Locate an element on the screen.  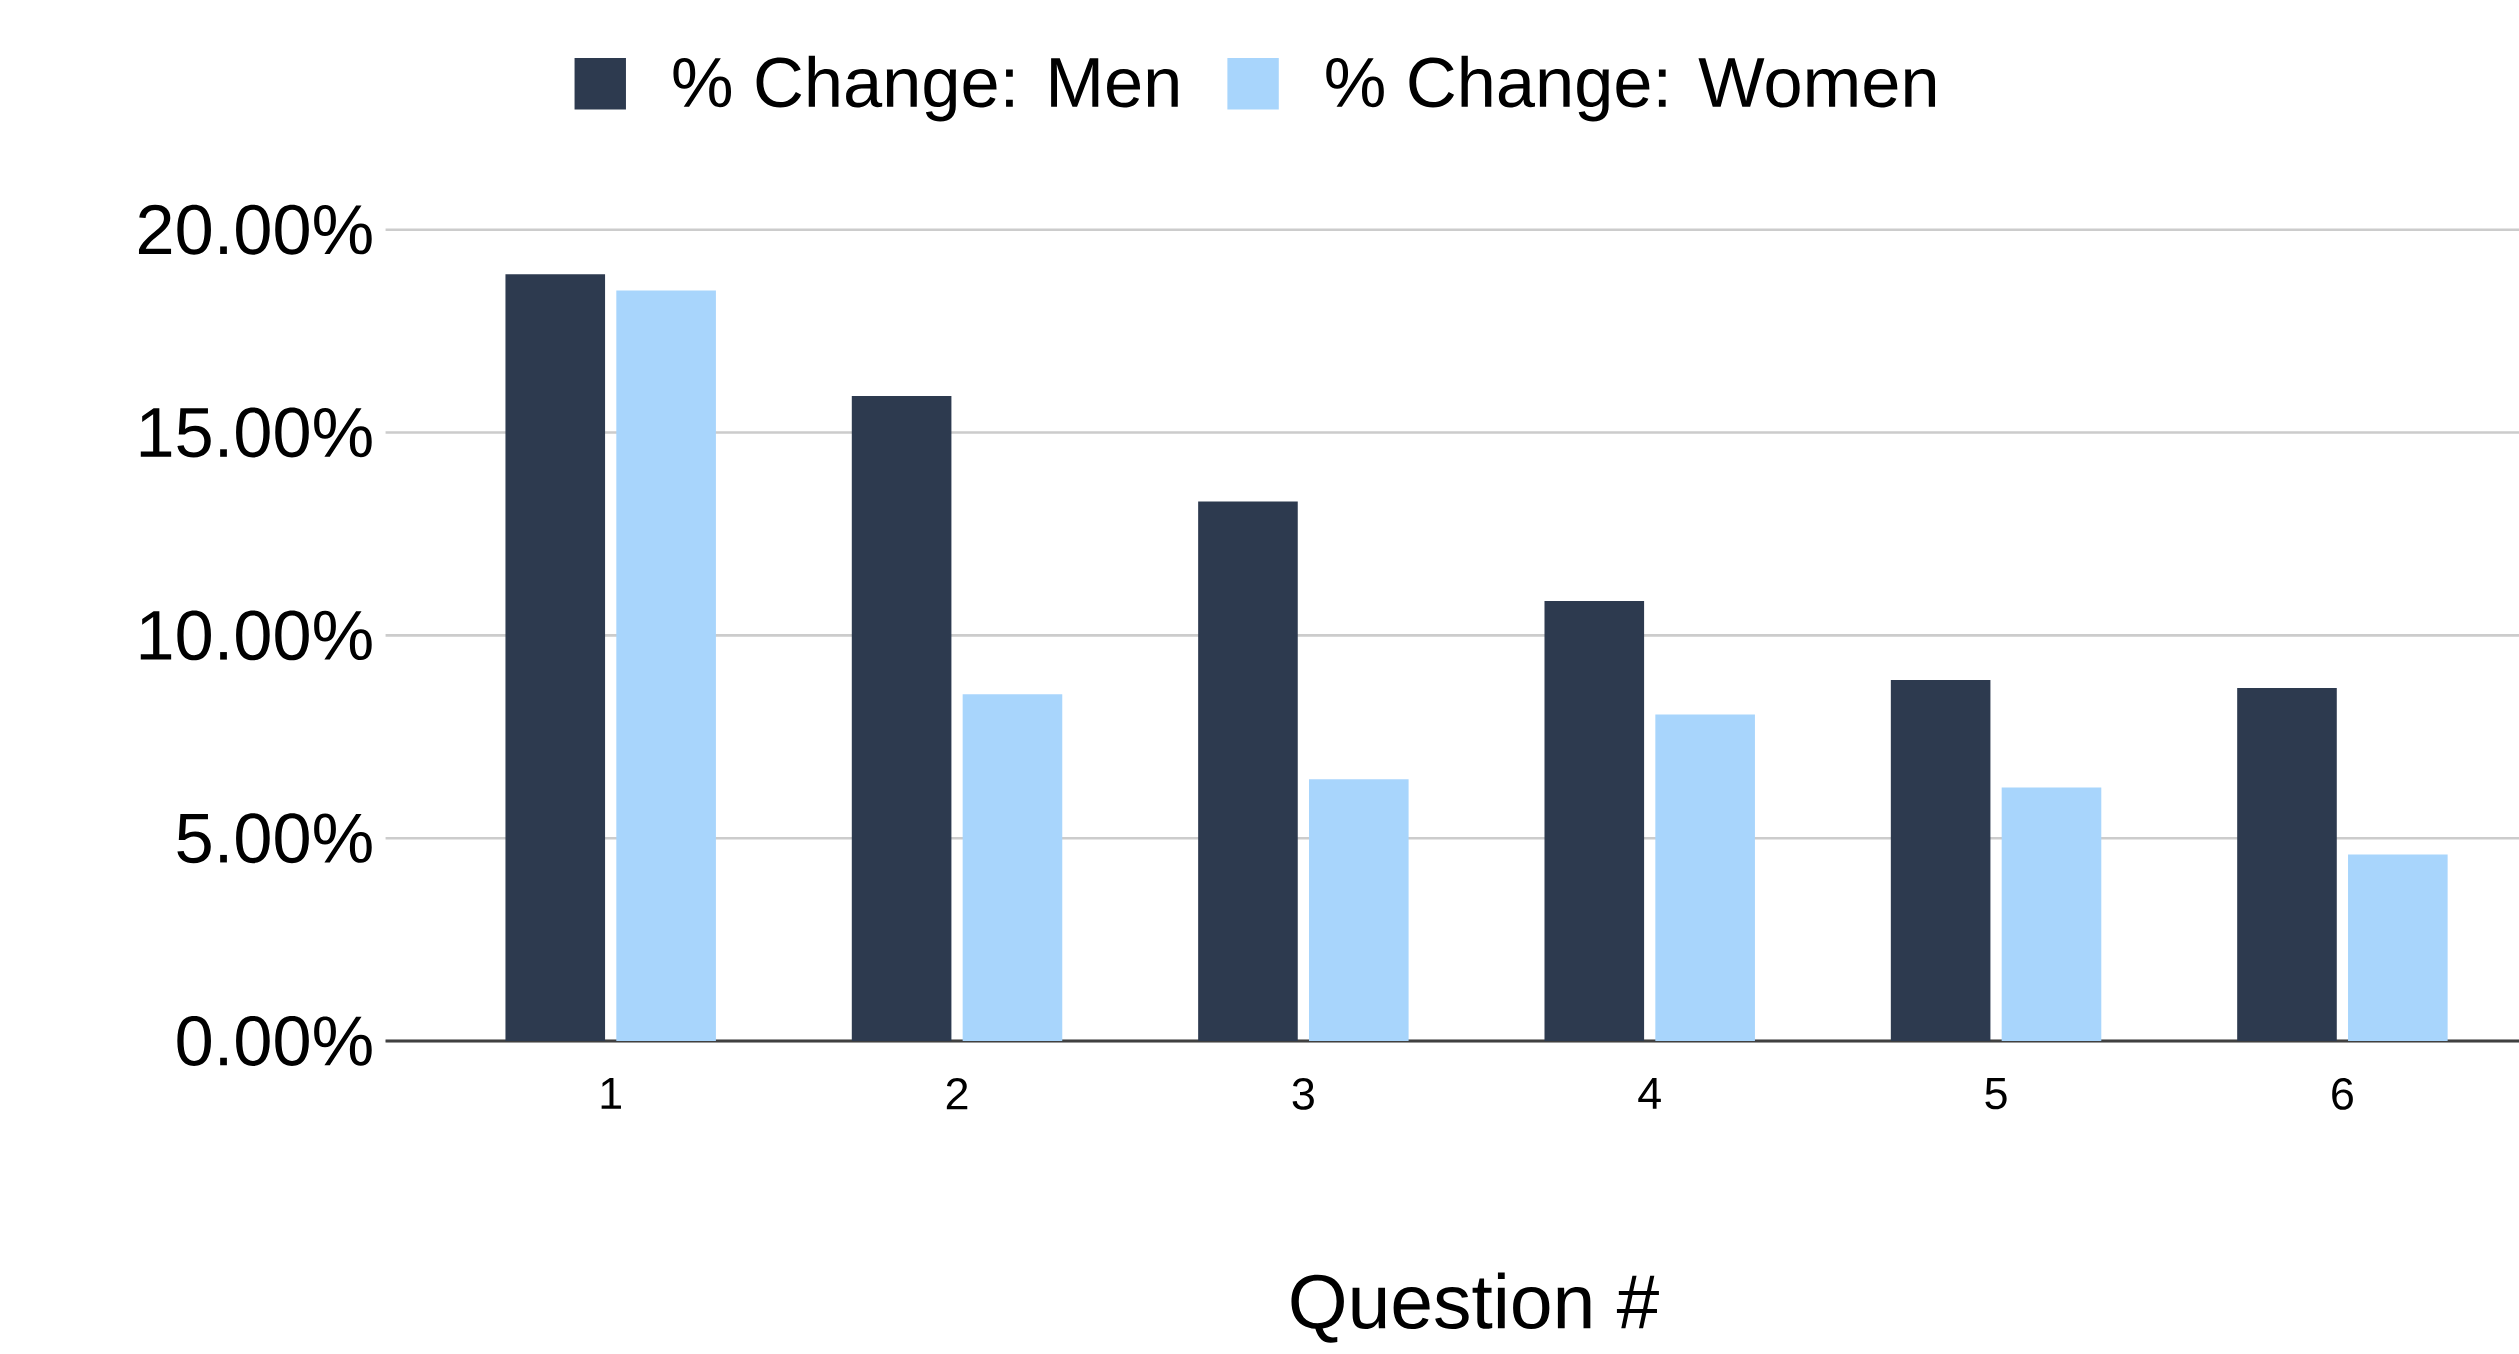
x-tick-label: 1 is located at coordinates (611, 1093).